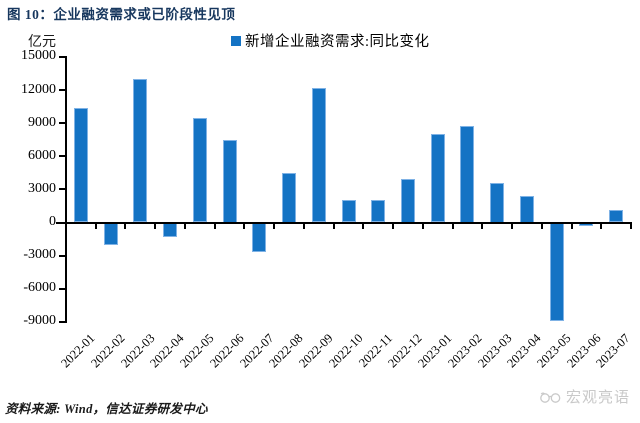 The height and width of the screenshot is (423, 640). I want to click on x-axis-zero-line, so click(344, 222).